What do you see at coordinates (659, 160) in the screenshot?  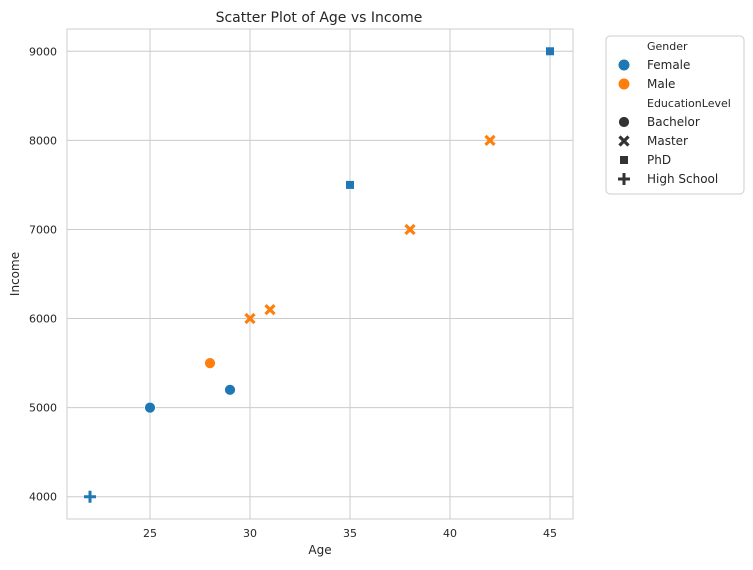 I see `legend-entry: PhD` at bounding box center [659, 160].